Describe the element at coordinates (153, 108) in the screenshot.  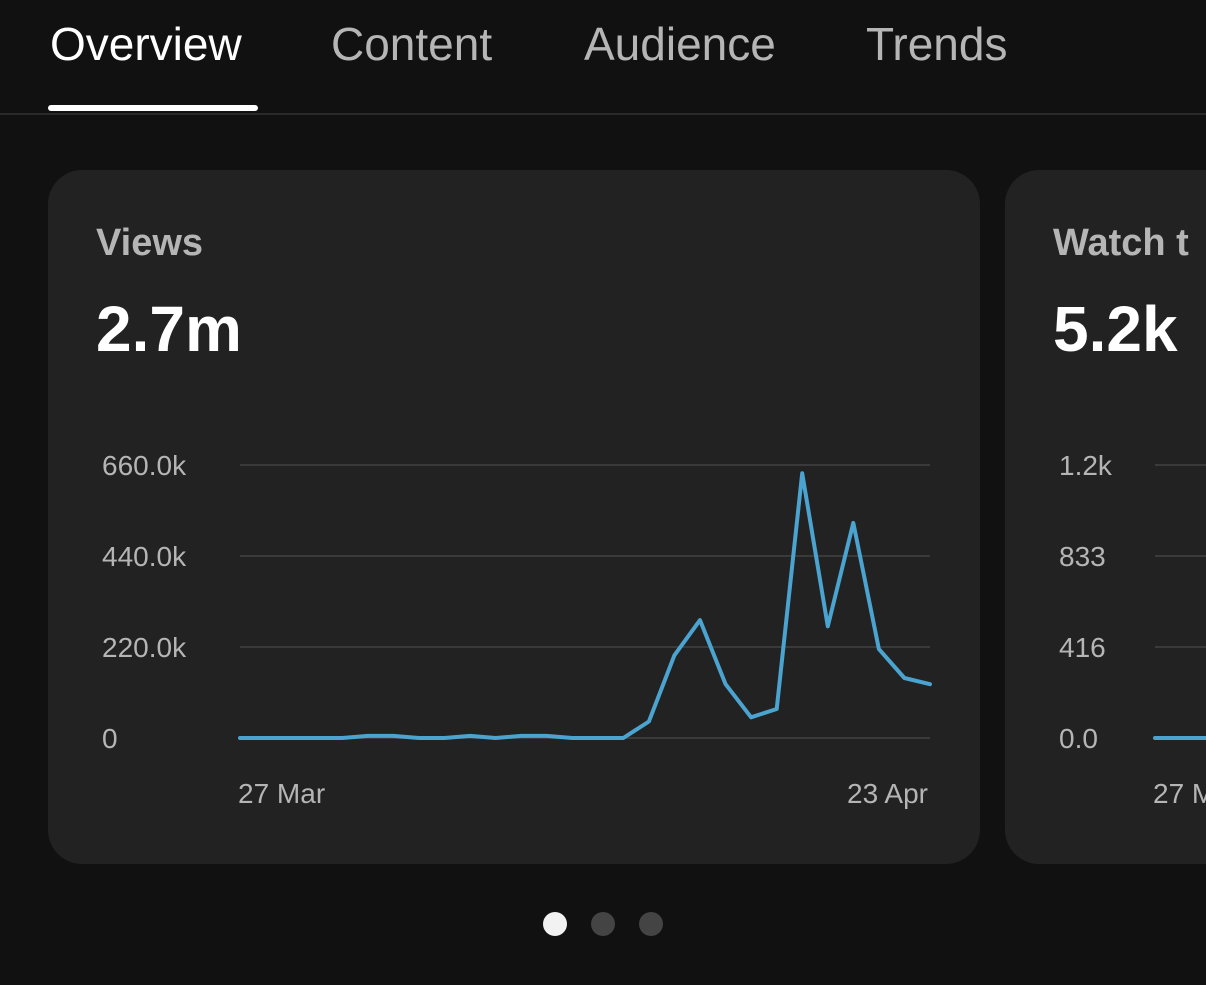
I see `active-tab-indicator` at that location.